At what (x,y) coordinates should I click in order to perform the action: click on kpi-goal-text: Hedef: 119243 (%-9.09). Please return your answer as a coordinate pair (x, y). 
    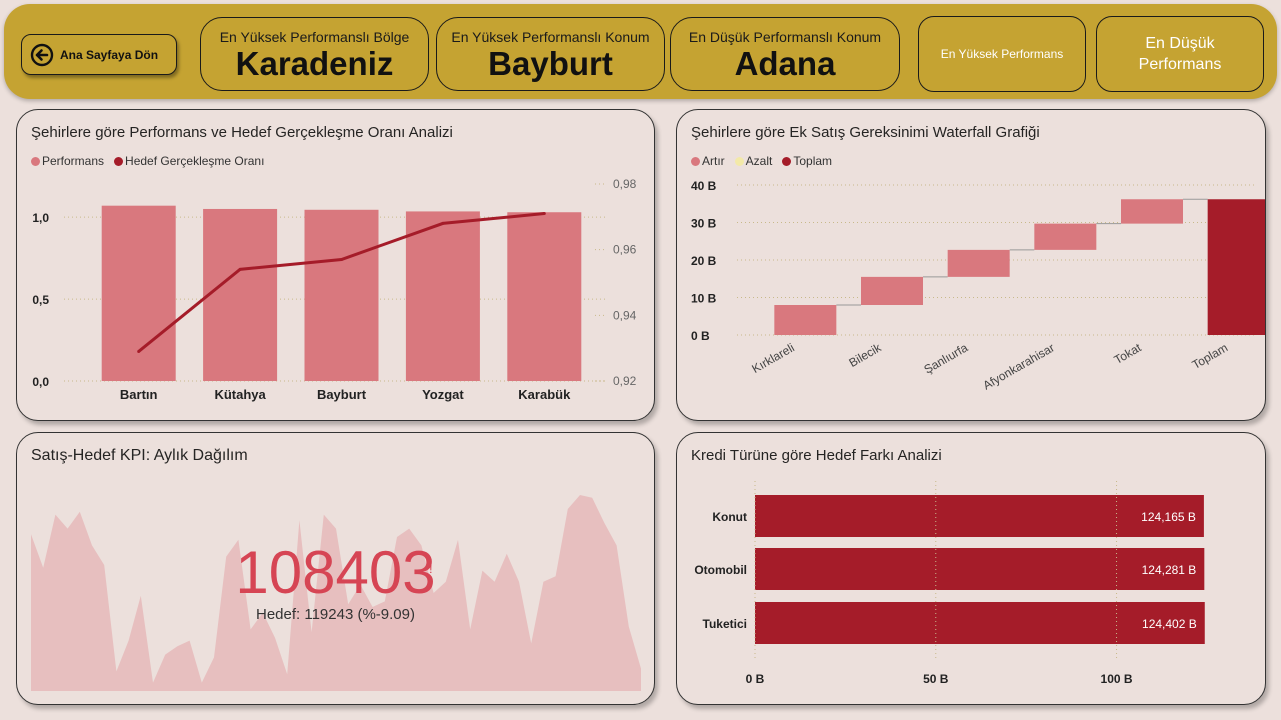
    Looking at the image, I should click on (335, 614).